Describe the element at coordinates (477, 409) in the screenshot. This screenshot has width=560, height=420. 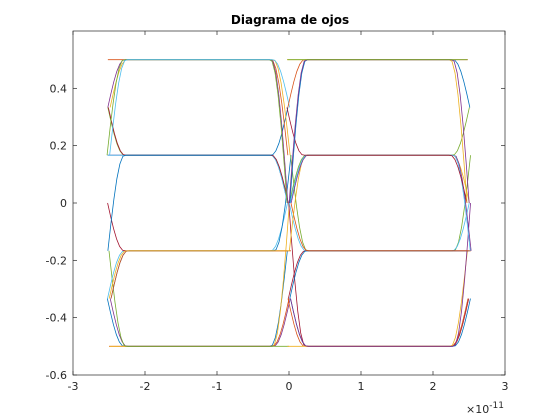
I see `x-axis-exponent-base: ×10` at that location.